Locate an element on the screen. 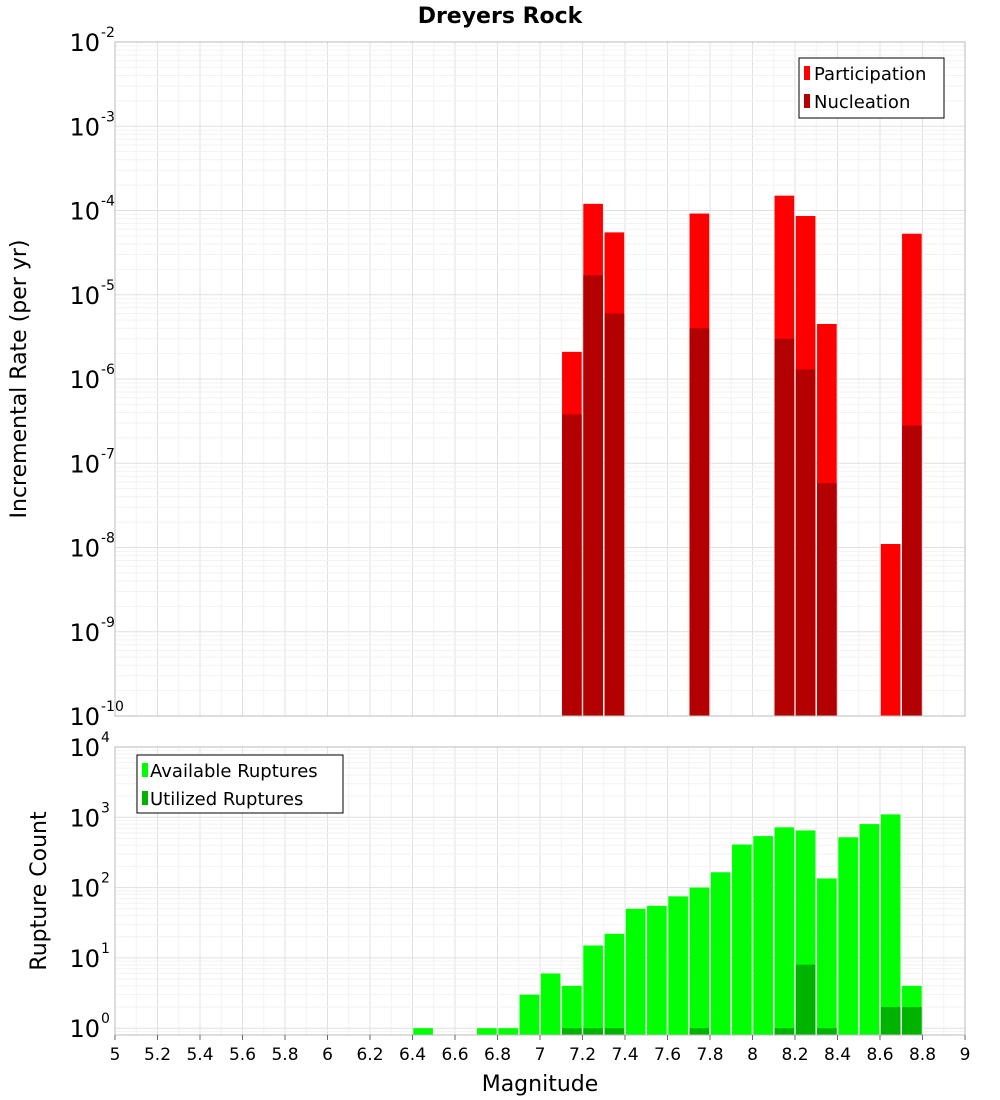 The image size is (1000, 1100). y-tick-exponent: -2 is located at coordinates (108, 33).